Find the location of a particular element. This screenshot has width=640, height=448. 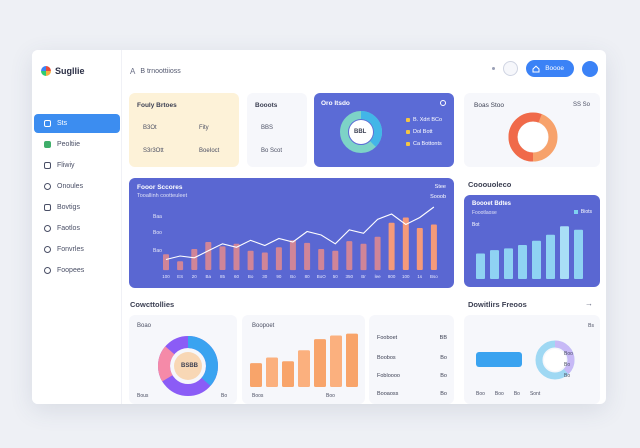

card-label: Boao is located at coordinates (144, 326).